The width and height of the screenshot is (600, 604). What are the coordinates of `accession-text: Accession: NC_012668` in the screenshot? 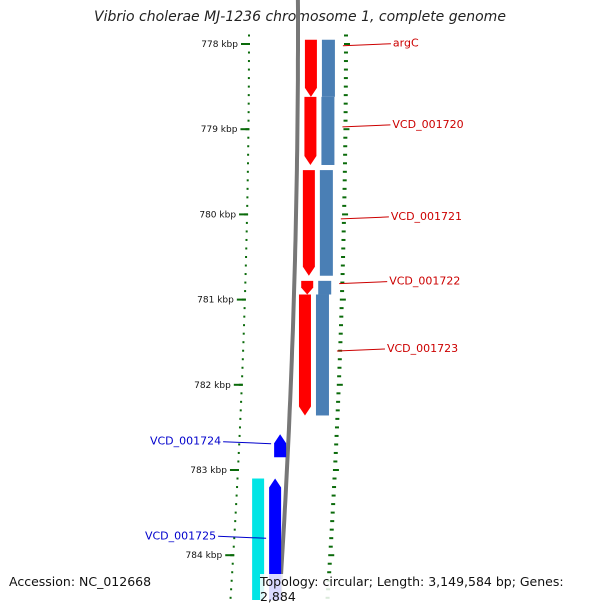 It's located at (80, 581).